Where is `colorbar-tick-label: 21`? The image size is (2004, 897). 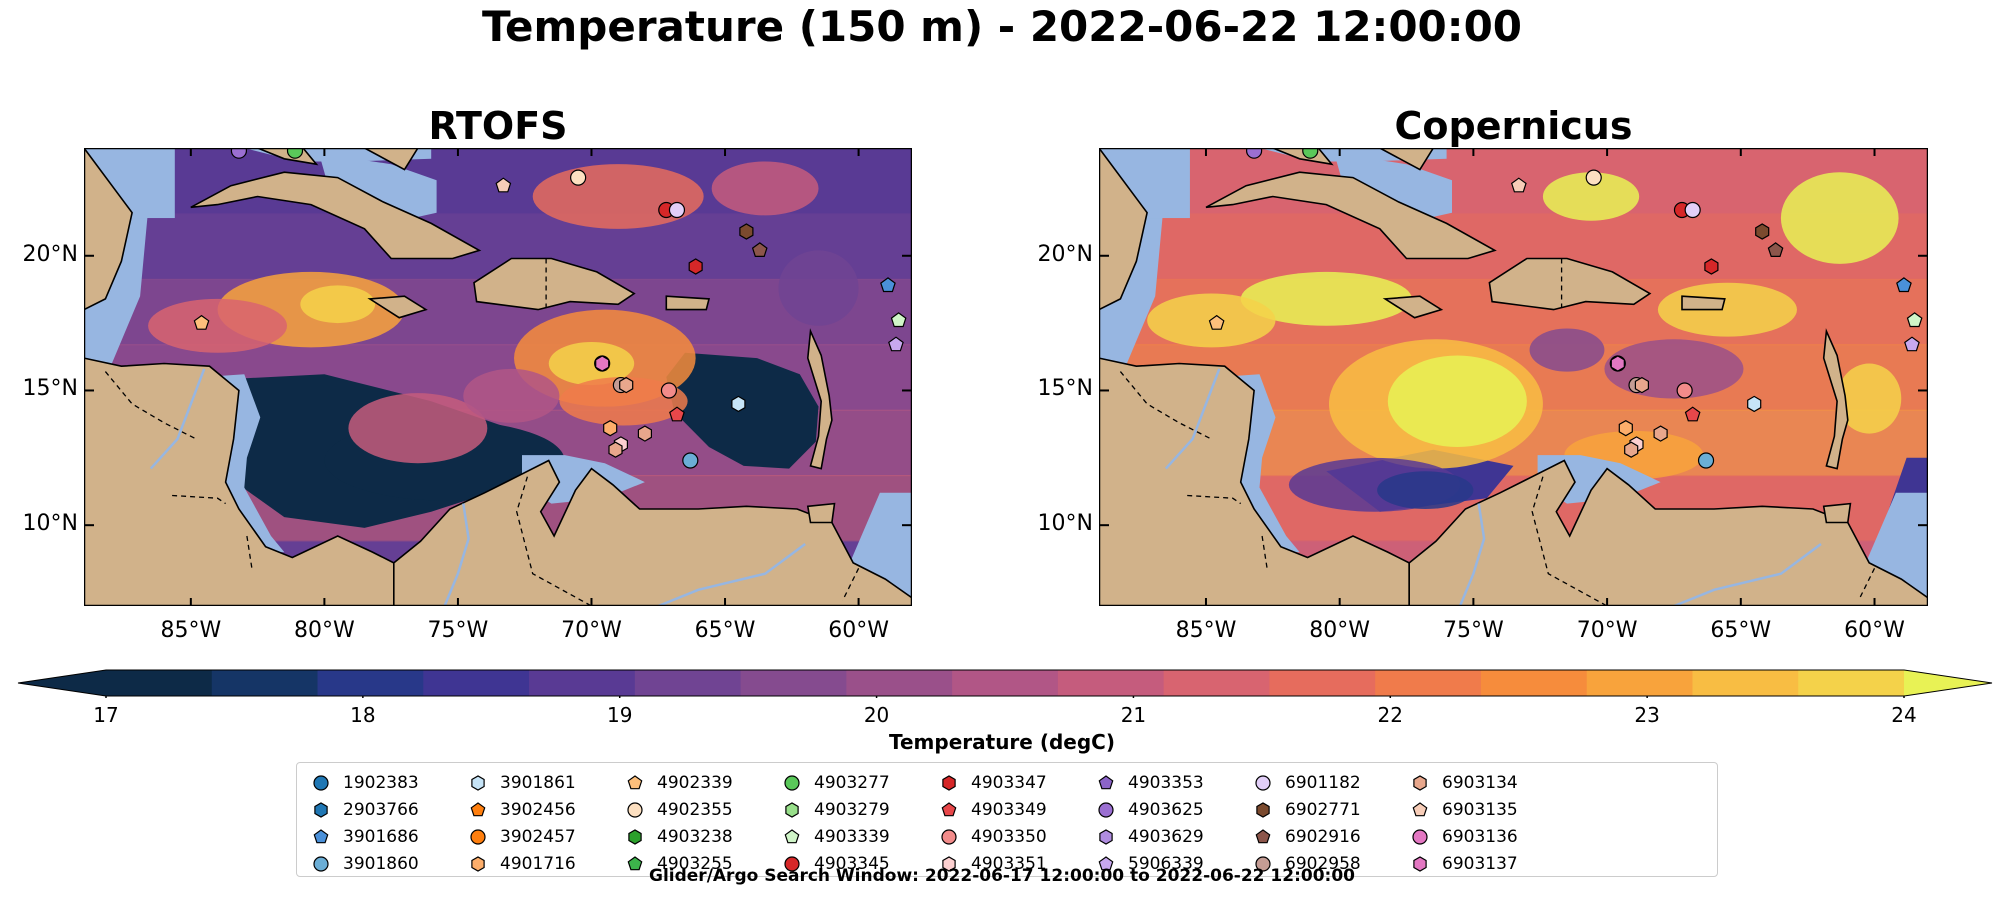
colorbar-tick-label: 21 is located at coordinates (1133, 715).